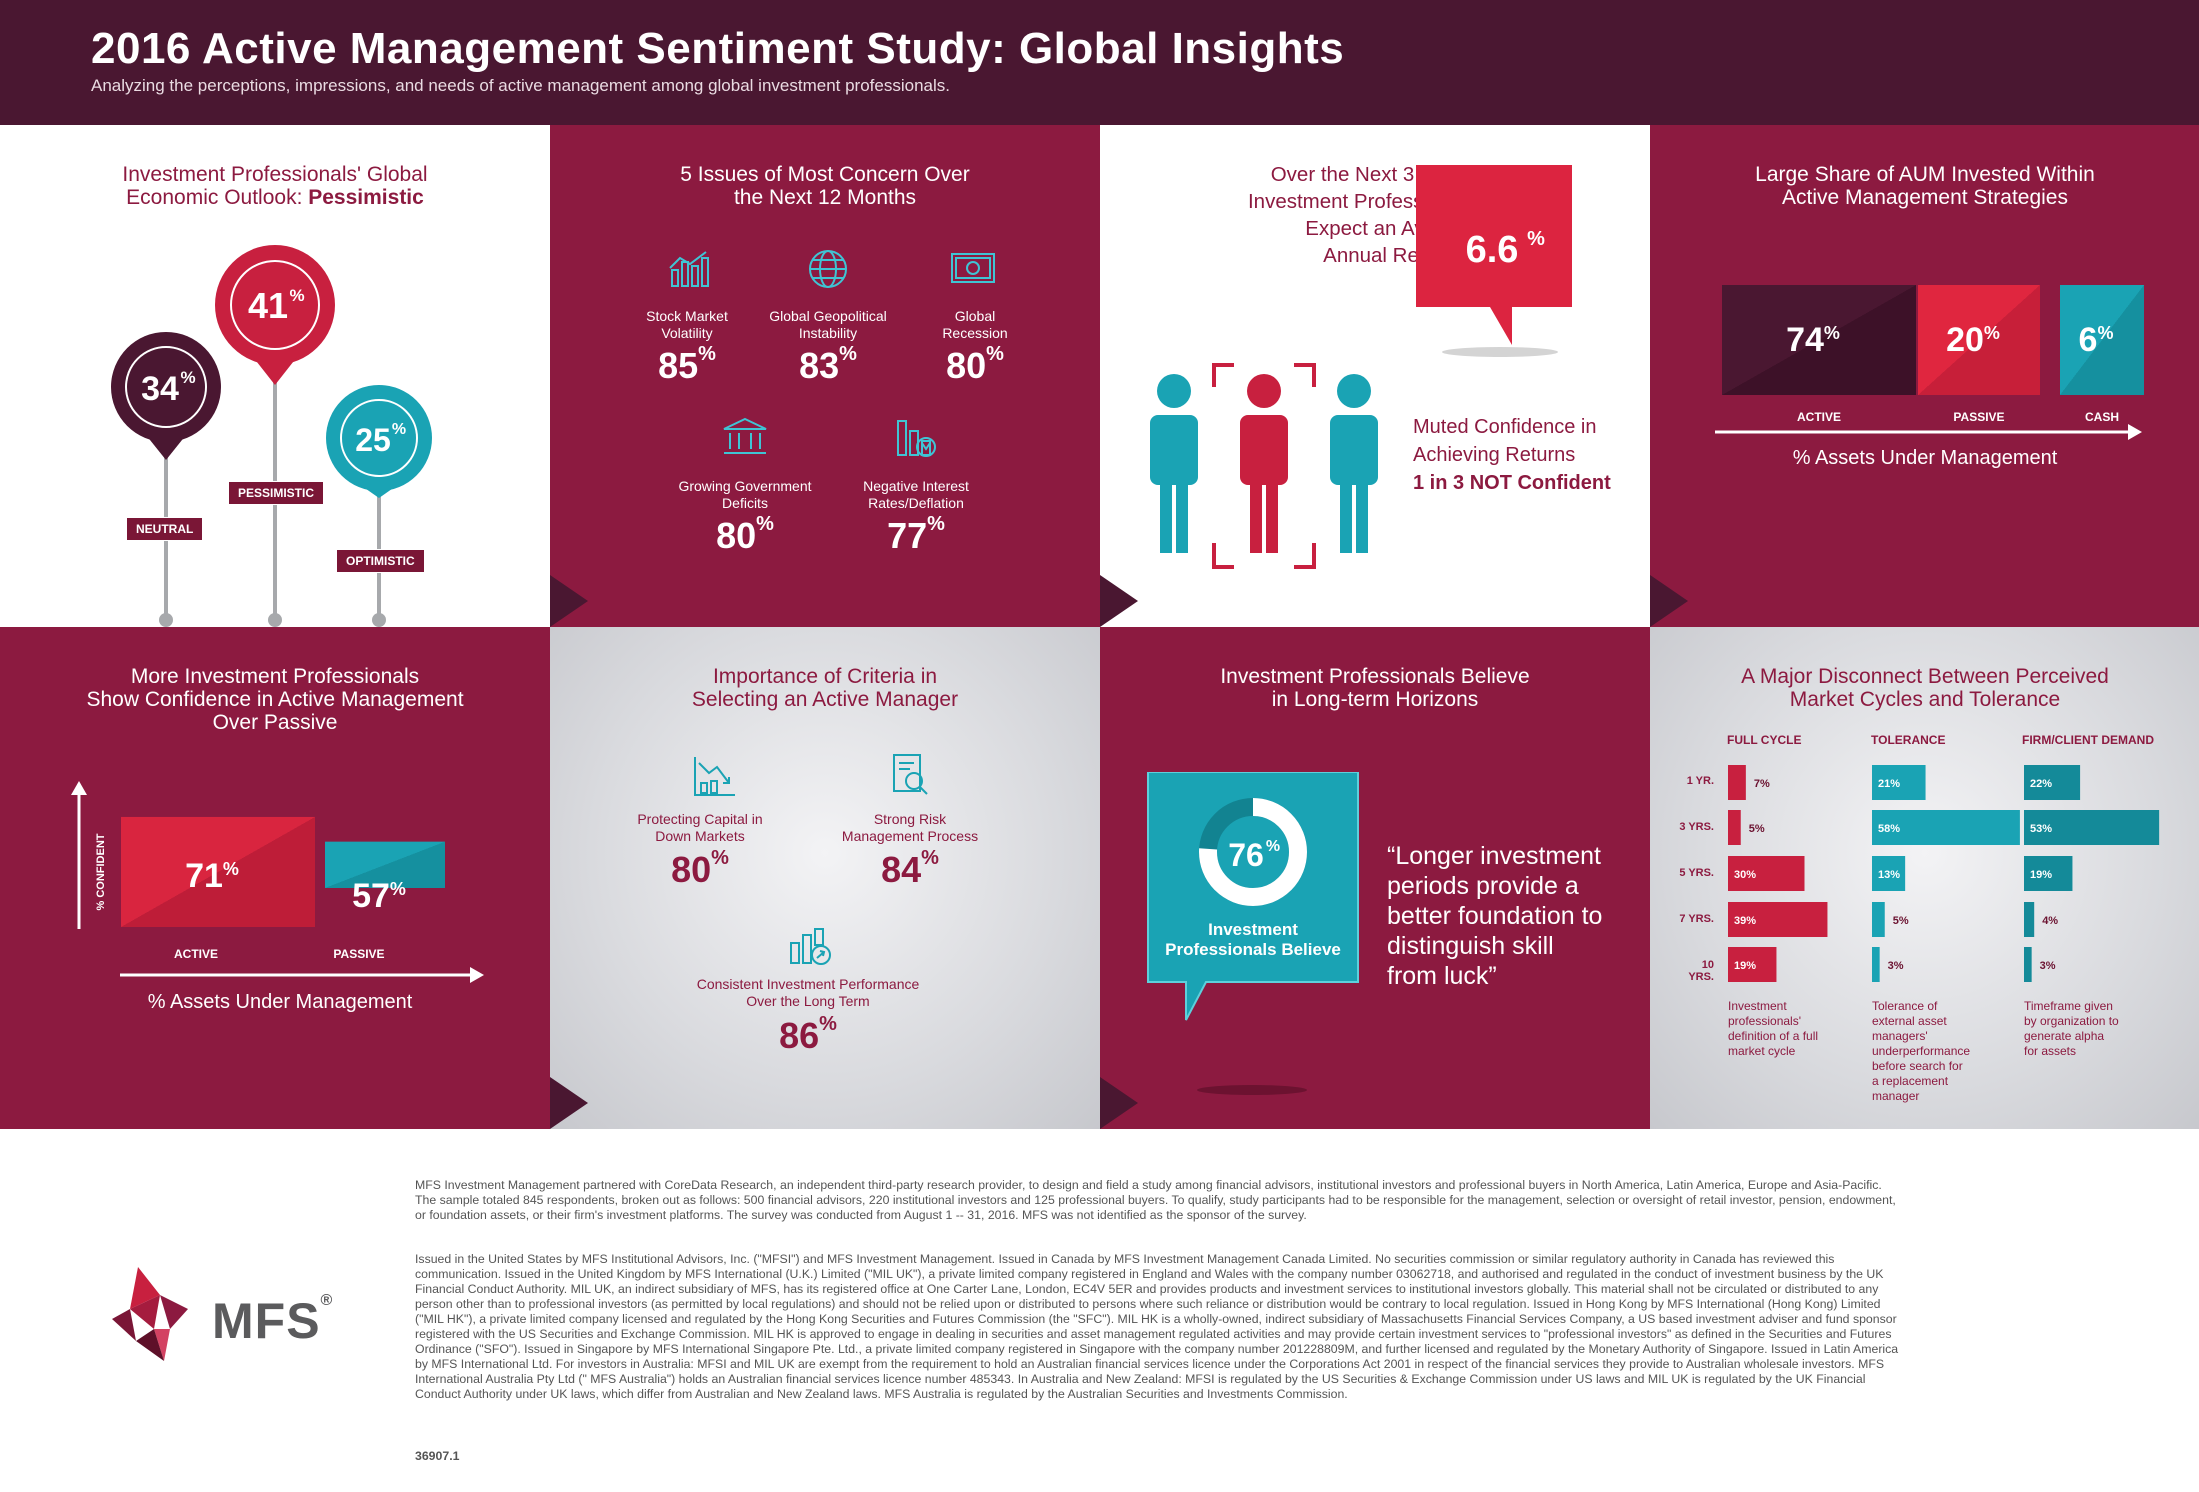  What do you see at coordinates (2088, 740) in the screenshot?
I see `series-header-firm-demand: FIRM/CLIENT DEMAND` at bounding box center [2088, 740].